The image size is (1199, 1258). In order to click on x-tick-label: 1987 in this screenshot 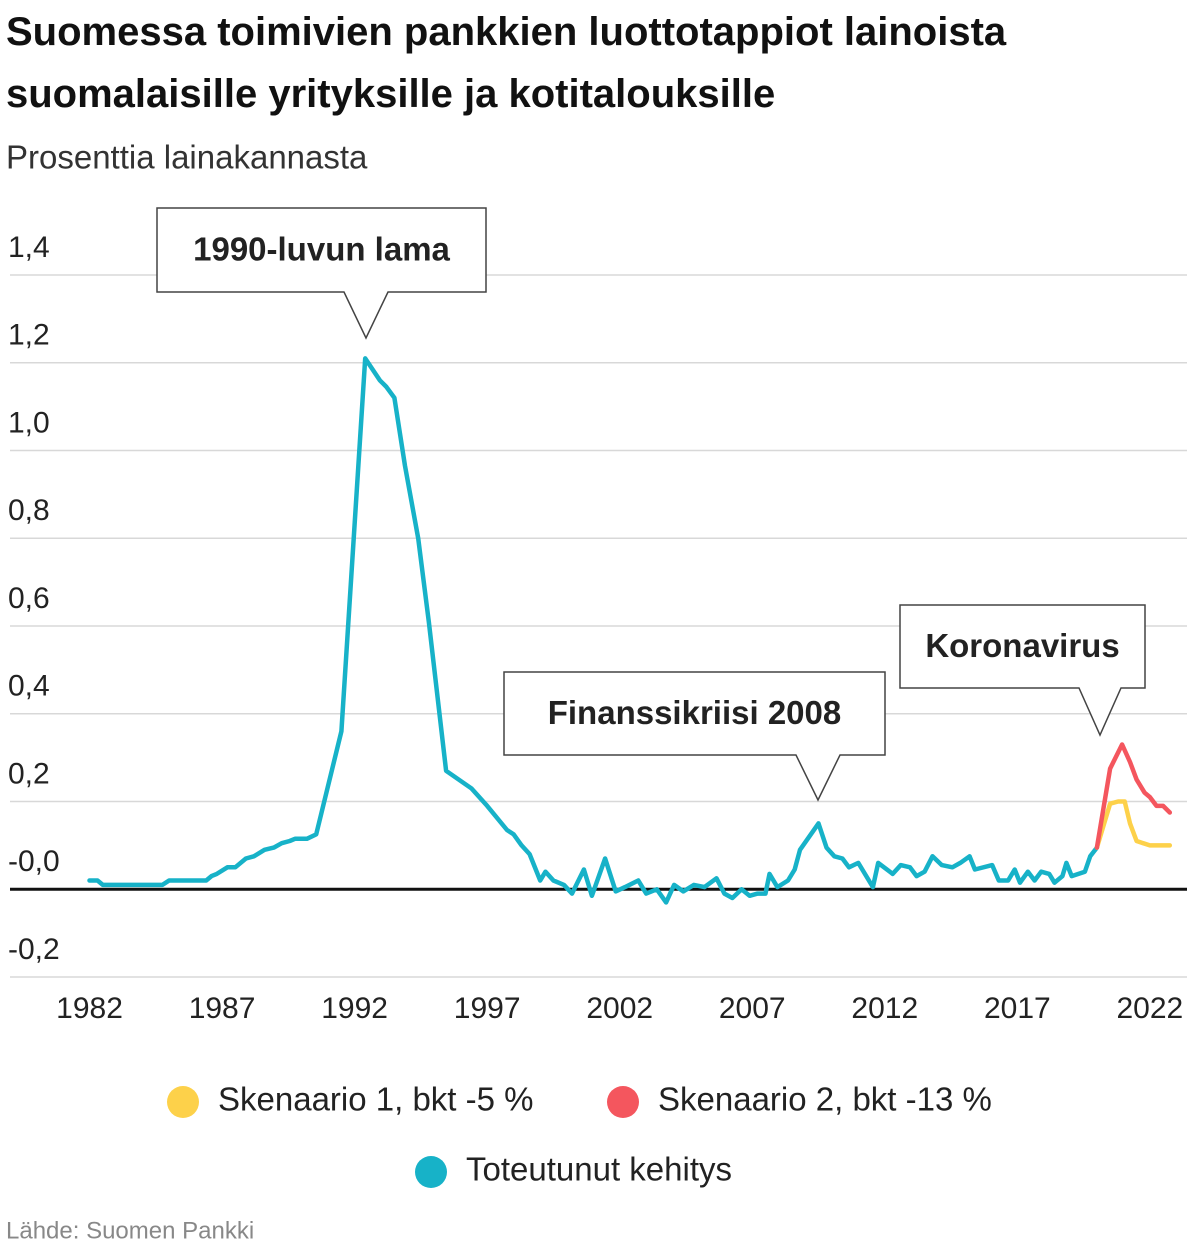, I will do `click(222, 1008)`.